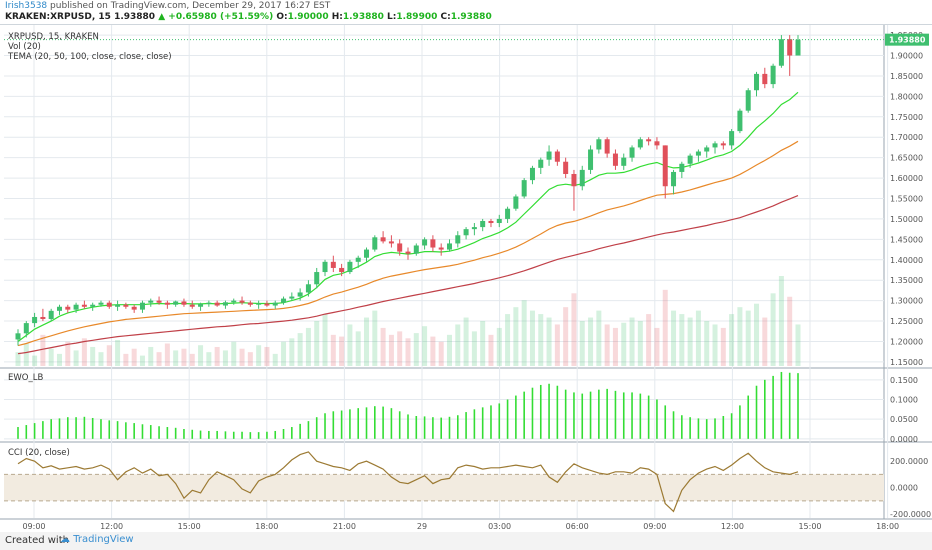 This screenshot has width=932, height=550. What do you see at coordinates (904, 380) in the screenshot?
I see `ewo-axis-label: 0.1500` at bounding box center [904, 380].